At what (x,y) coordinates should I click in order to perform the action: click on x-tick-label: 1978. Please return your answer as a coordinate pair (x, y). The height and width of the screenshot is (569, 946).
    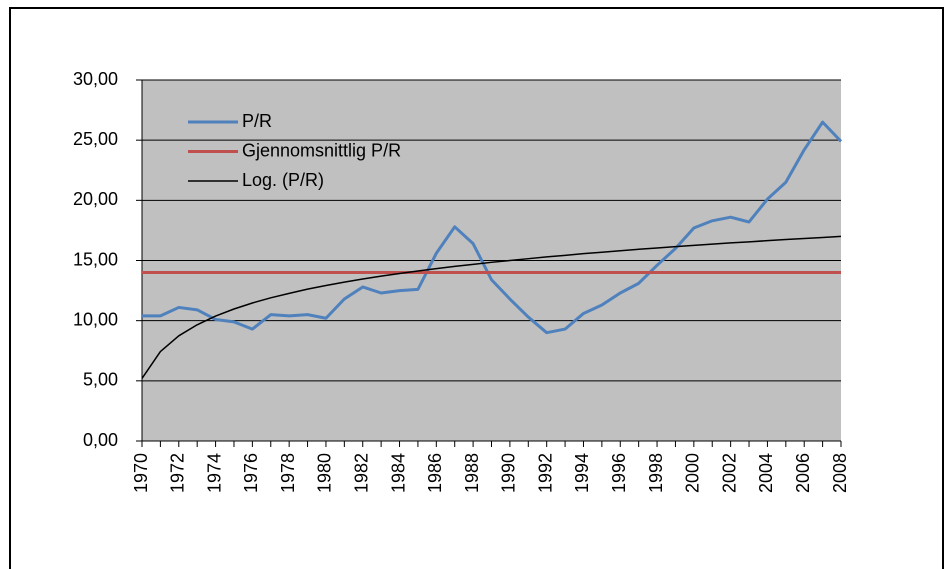
    Looking at the image, I should click on (288, 473).